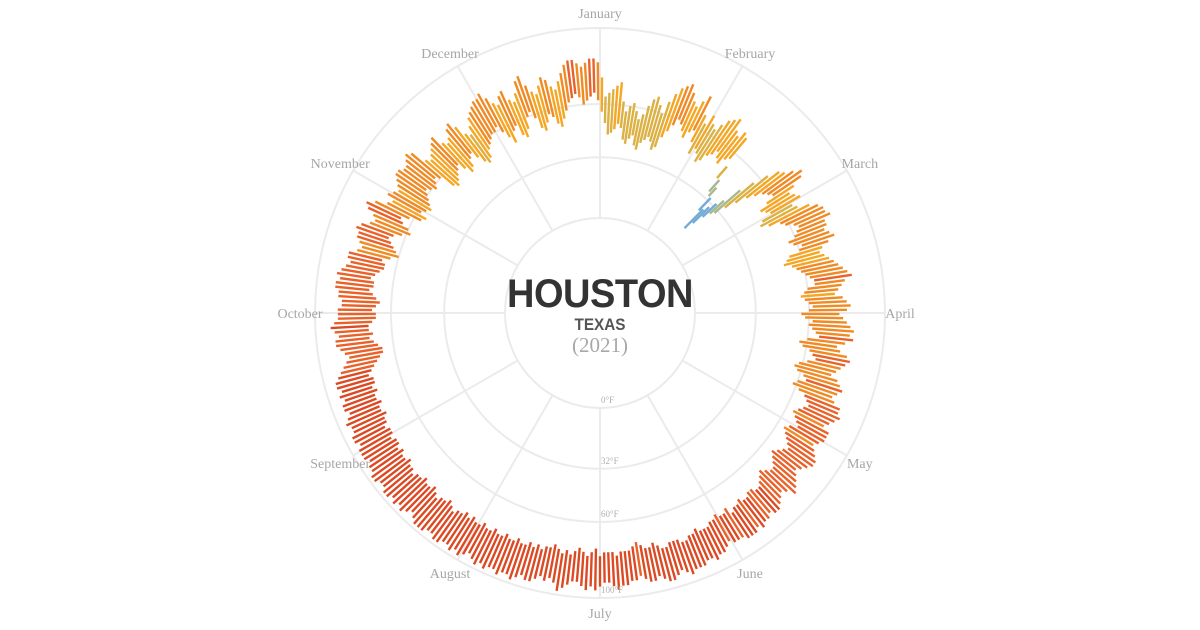  I want to click on temperature-tick-labels: 0°F 32°F 60°F 100°F, so click(612, 495).